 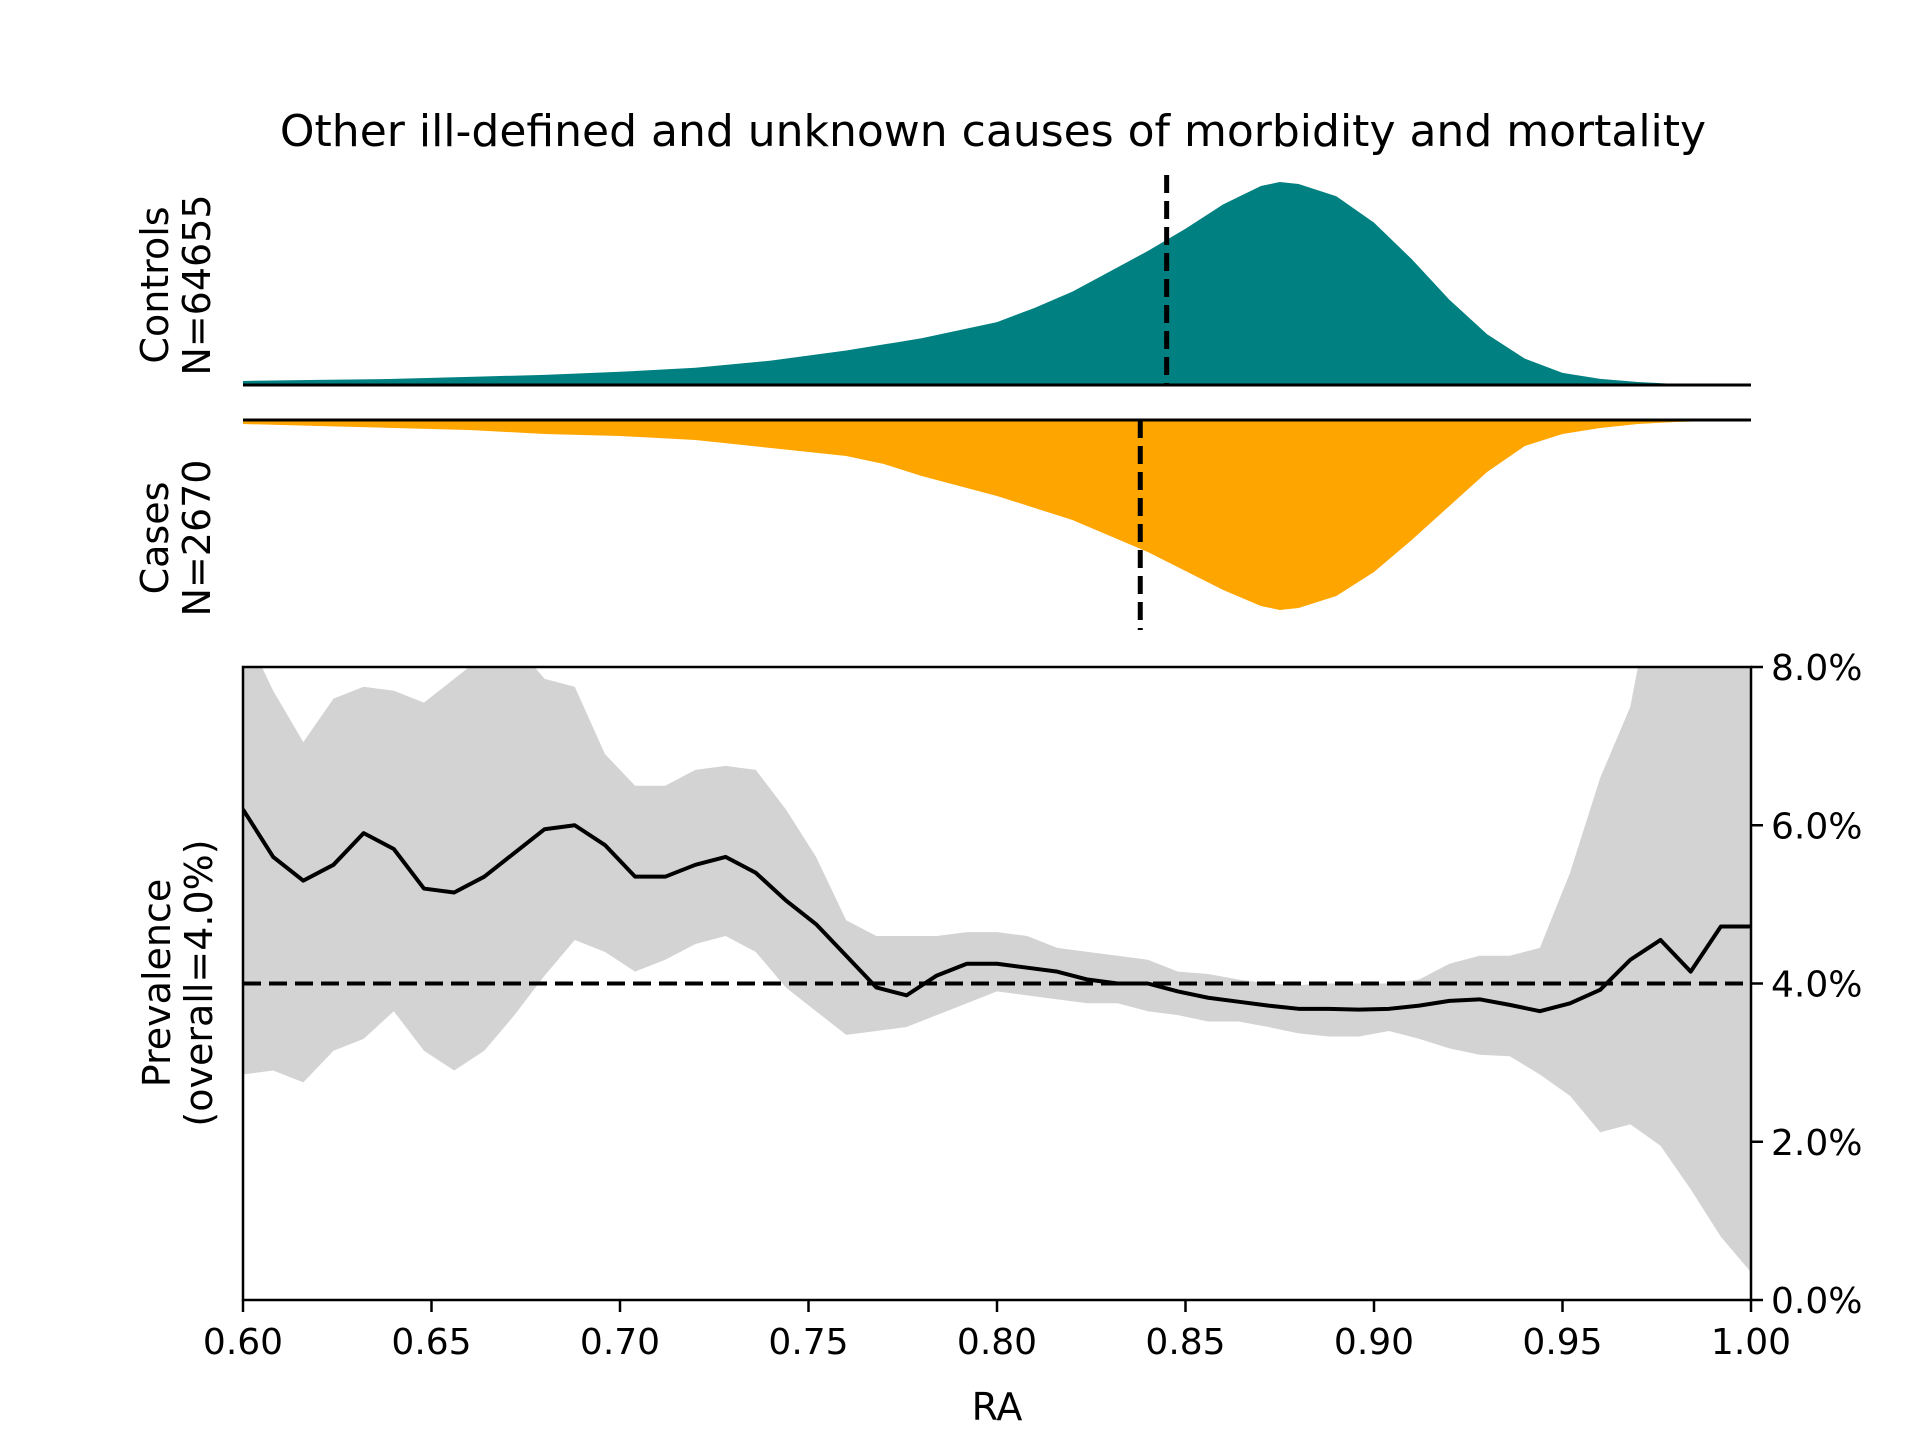 What do you see at coordinates (997, 283) in the screenshot?
I see `controls-density-area` at bounding box center [997, 283].